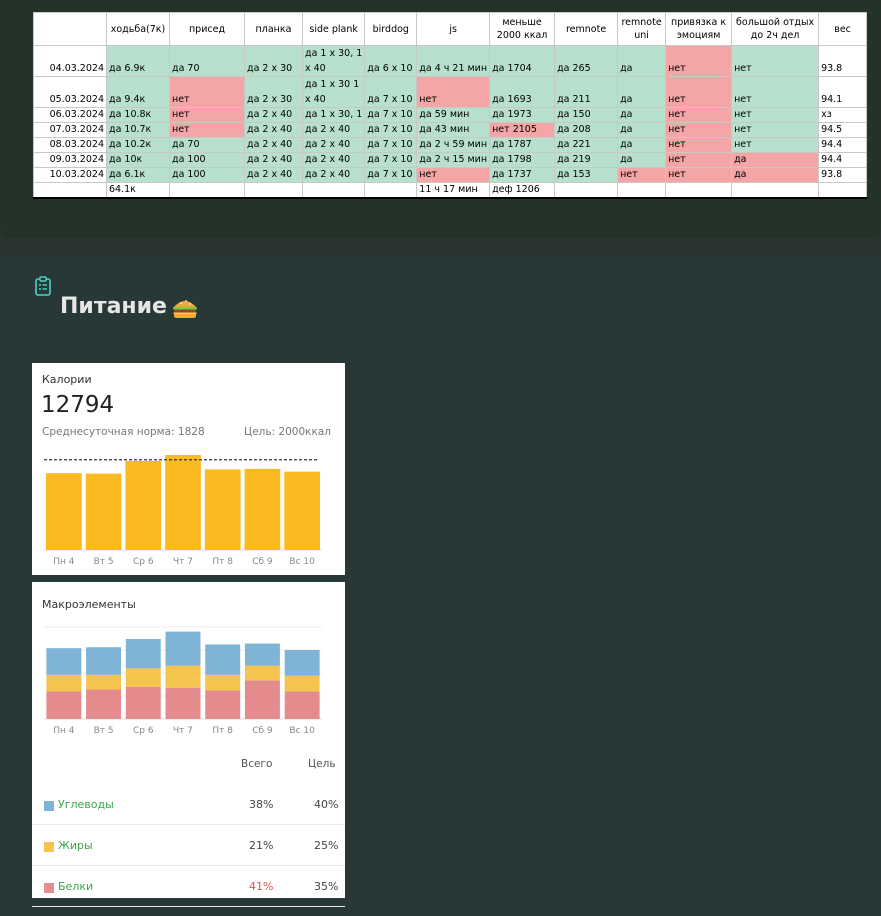 The image size is (881, 916). Describe the element at coordinates (453, 190) in the screenshot. I see `summary-cell: 11 ч 17 мин` at that location.